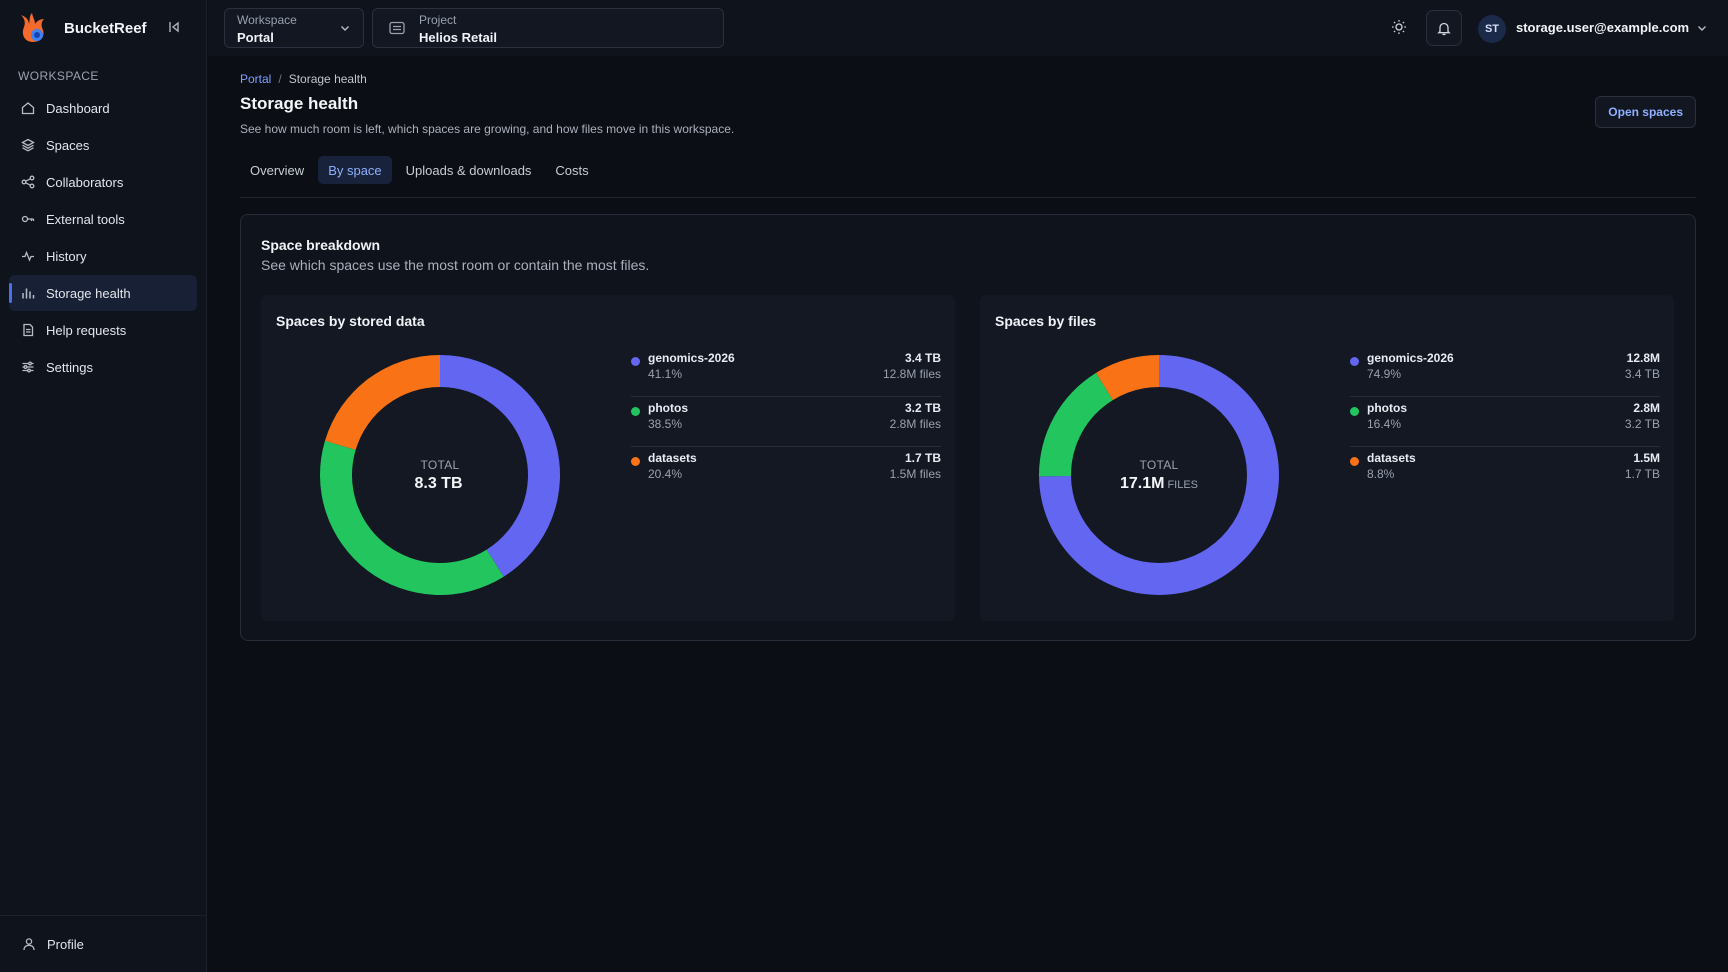  Describe the element at coordinates (438, 20) in the screenshot. I see `project-selector-label: Project` at that location.